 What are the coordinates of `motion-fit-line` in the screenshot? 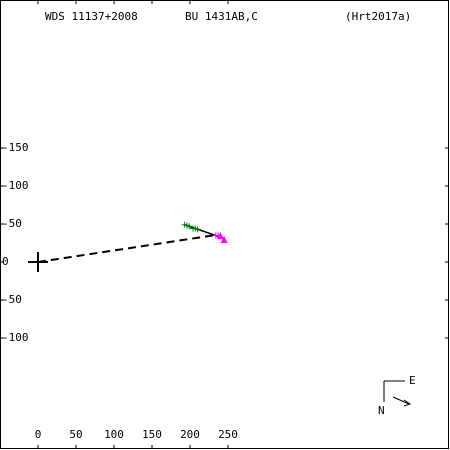 It's located at (204, 232).